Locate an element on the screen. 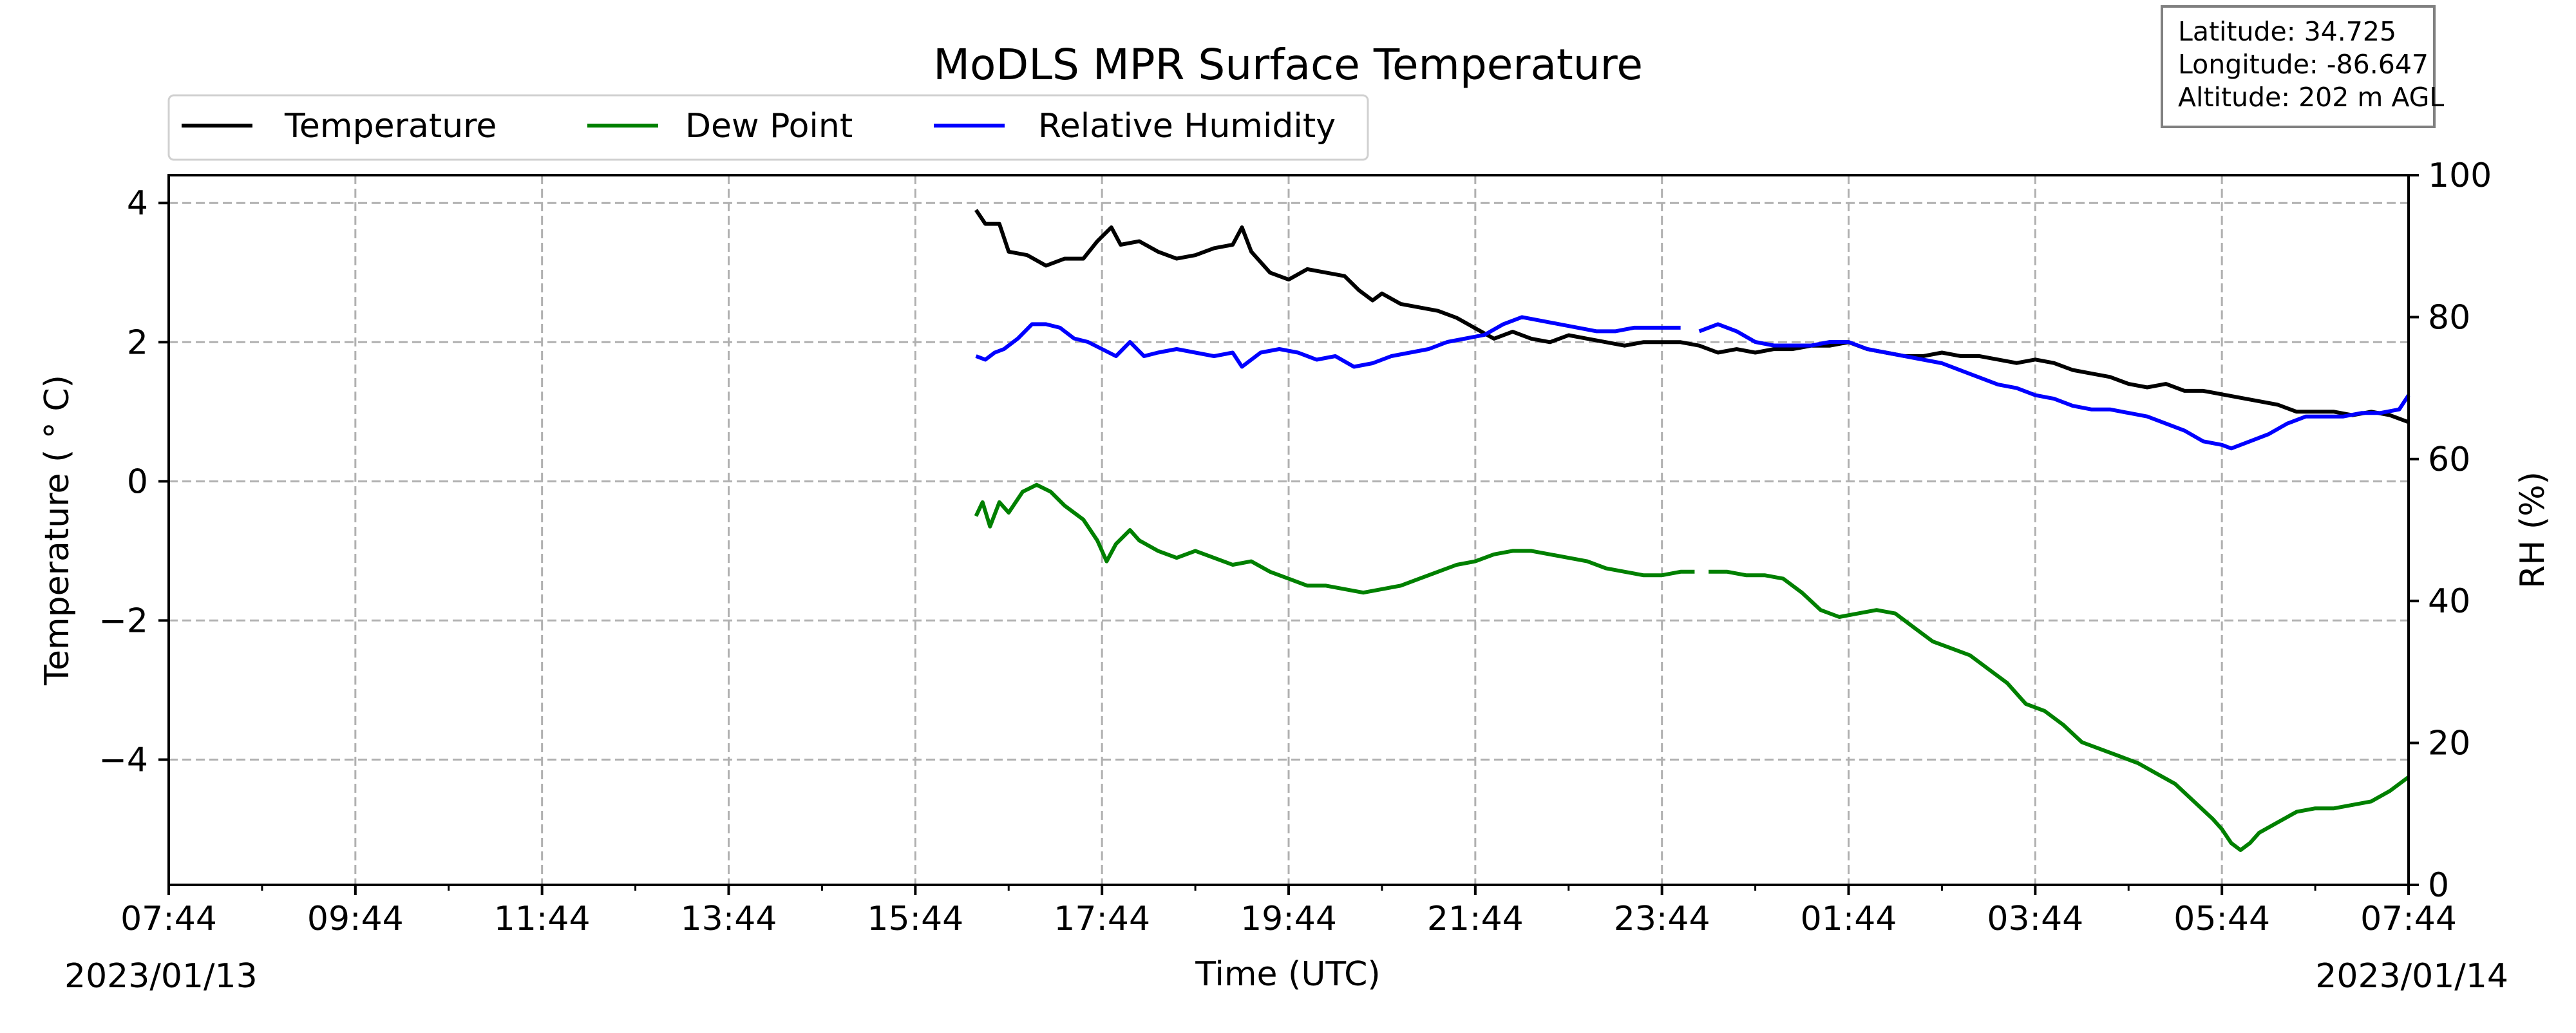 The image size is (2576, 1033). x-tick-label: 13:44 is located at coordinates (729, 919).